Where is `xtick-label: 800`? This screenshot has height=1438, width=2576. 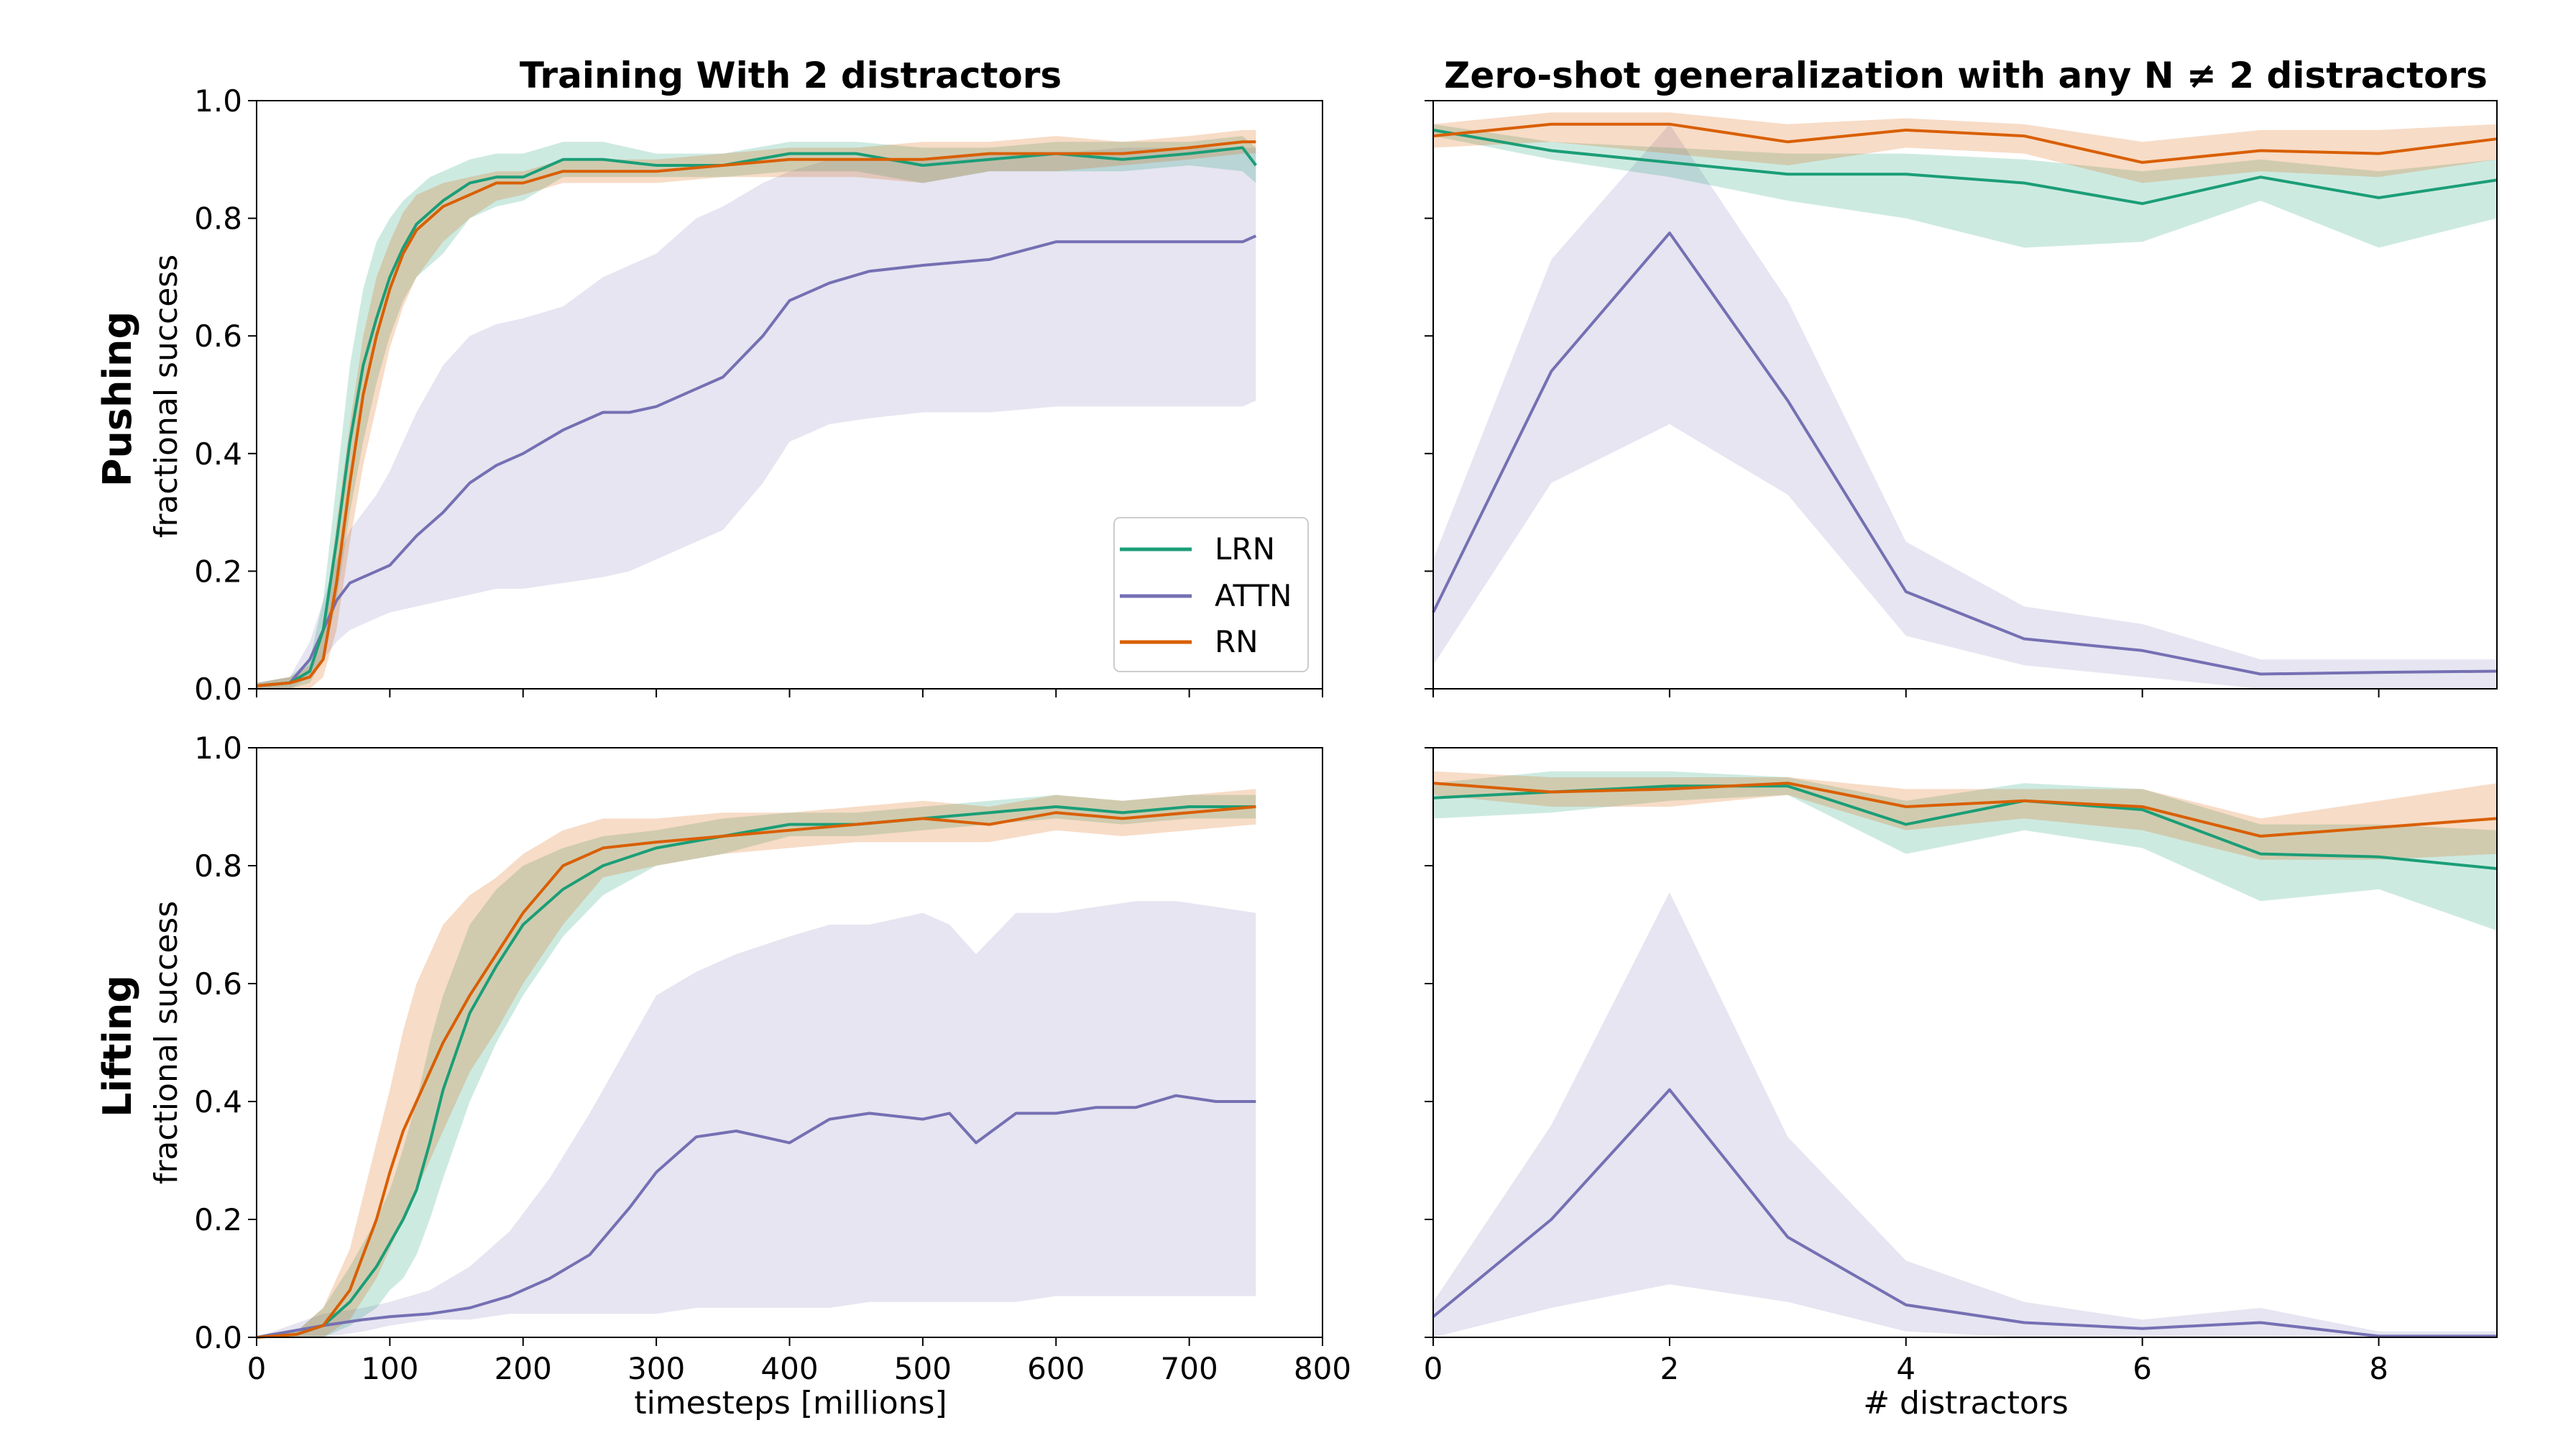
xtick-label: 800 is located at coordinates (1322, 1368).